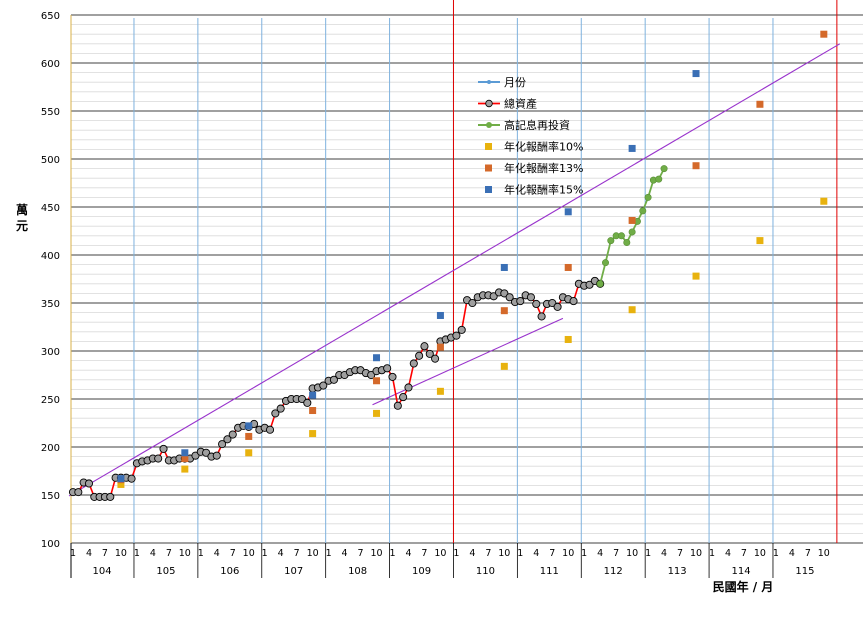 This screenshot has height=621, width=863. I want to click on y-tick-label: 250, so click(50, 400).